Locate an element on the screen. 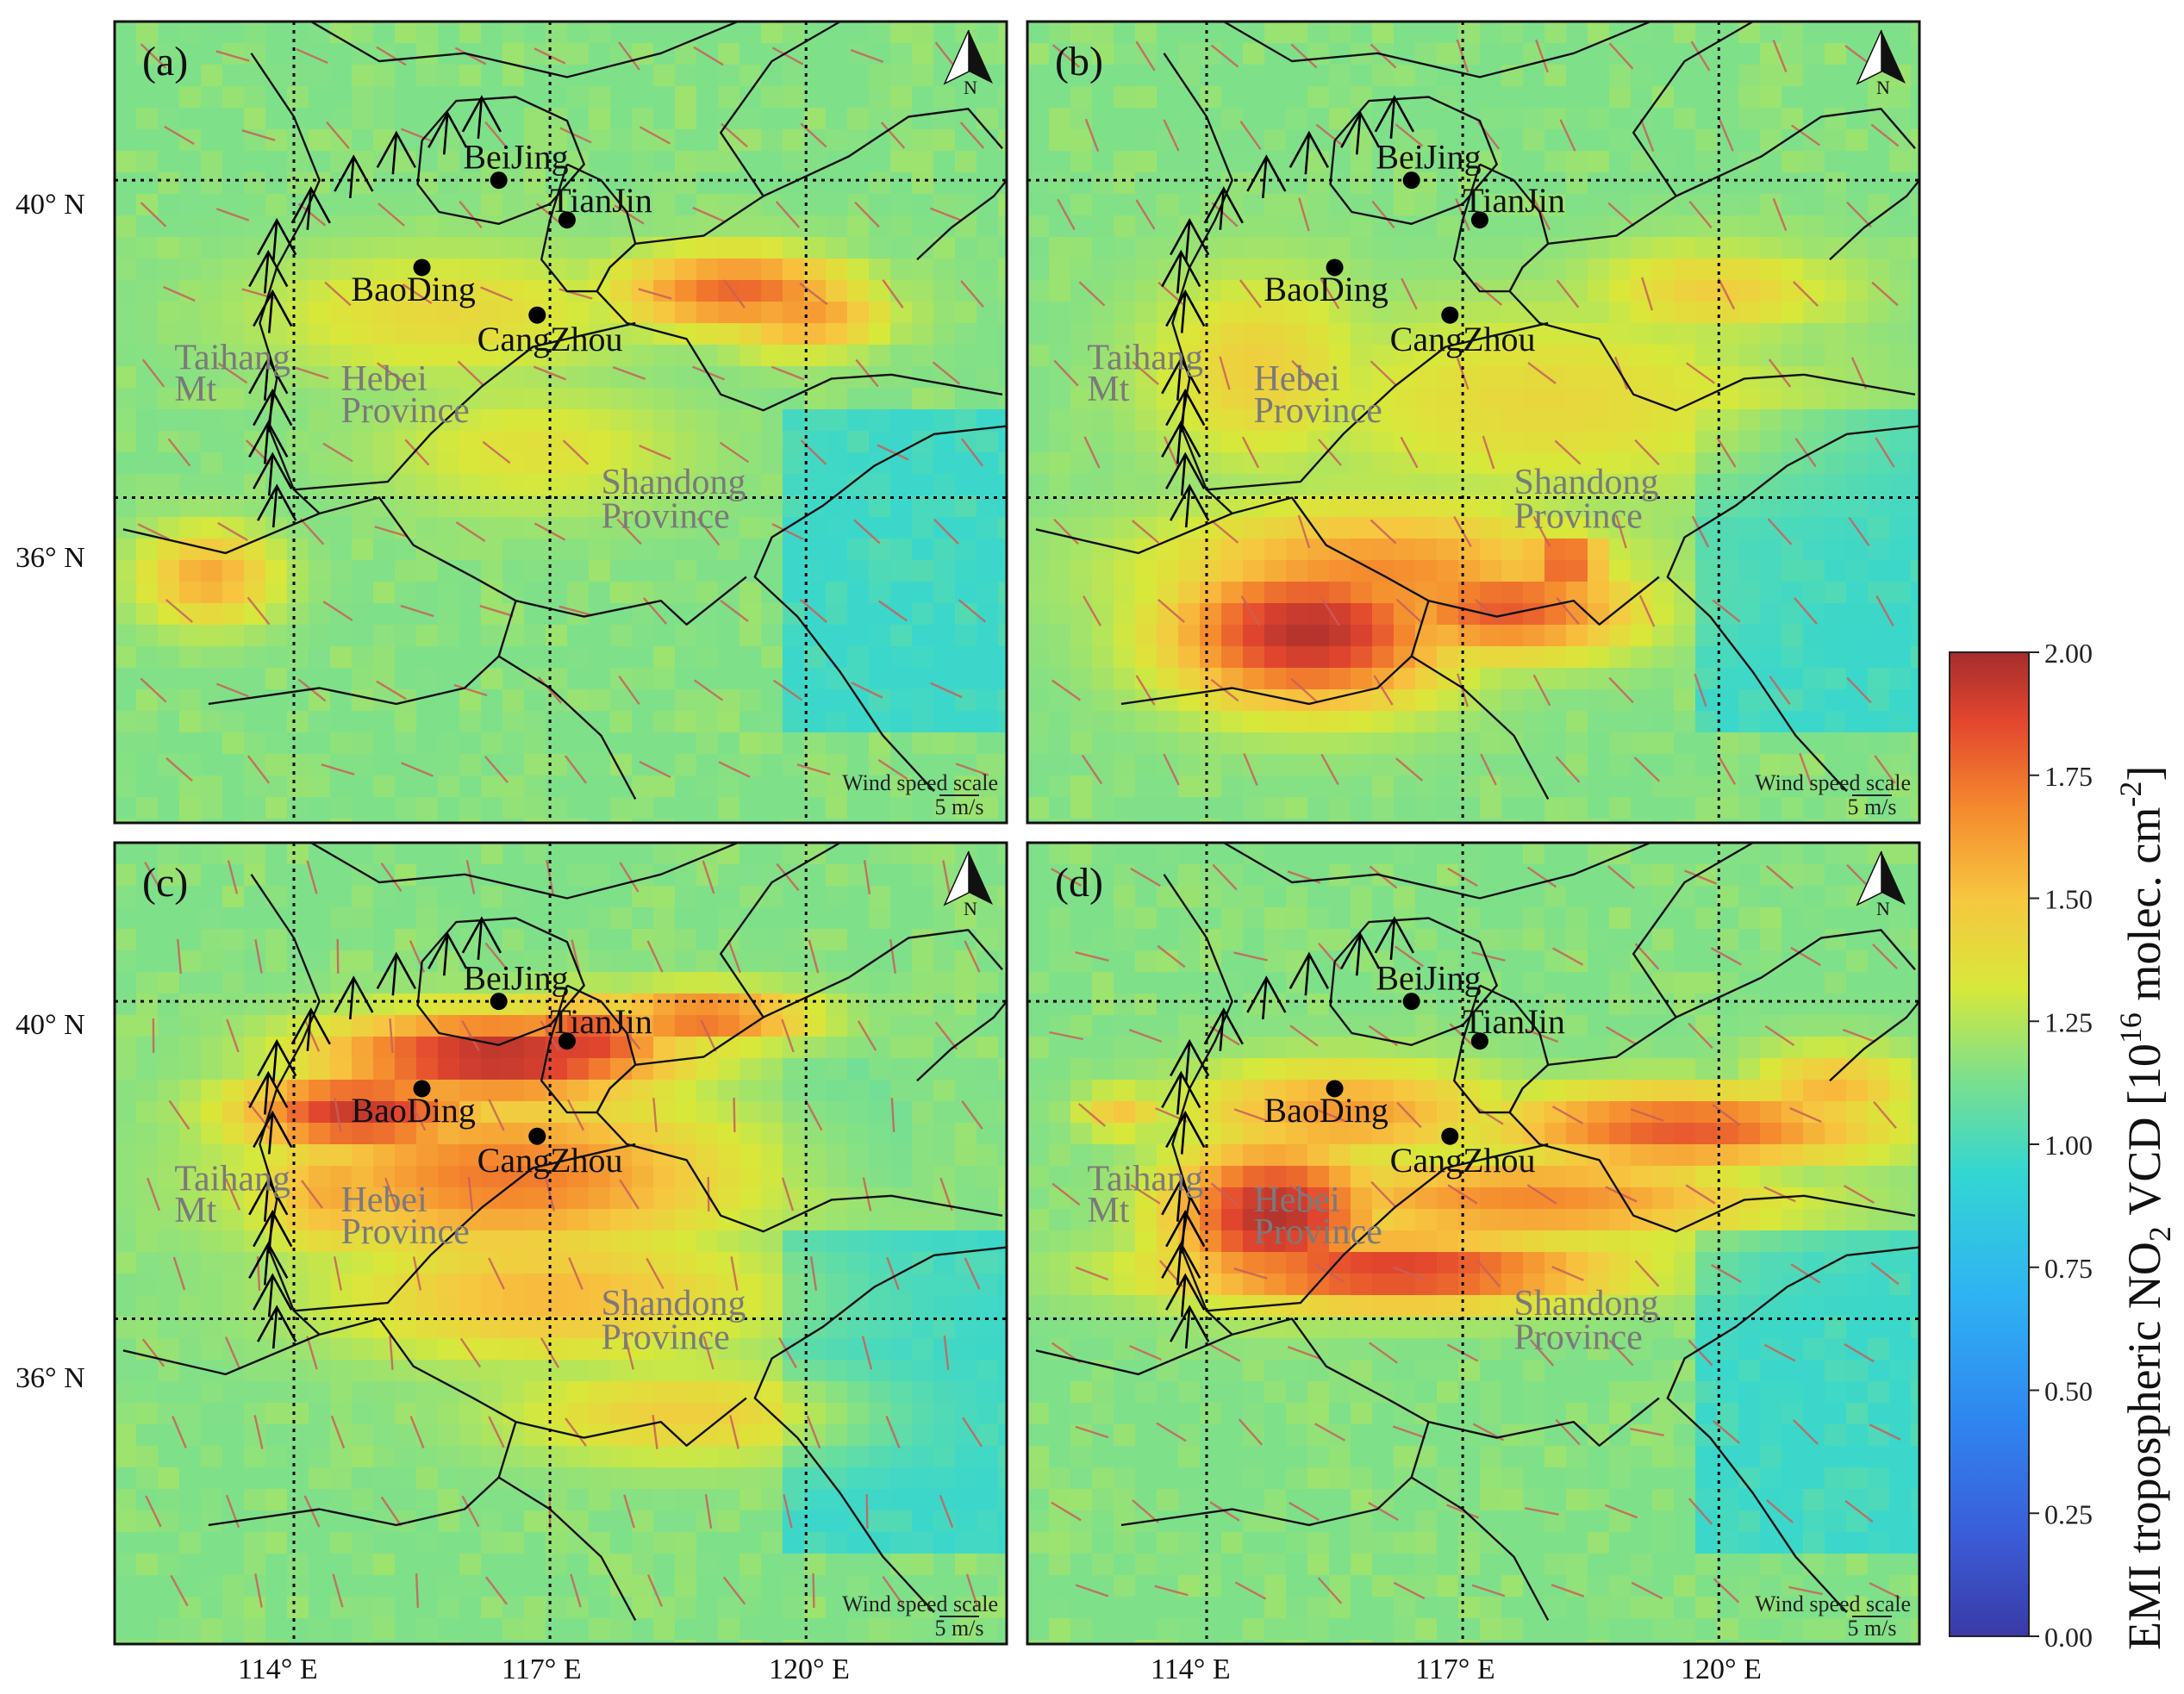 The width and height of the screenshot is (2184, 1694). mountain-marker is located at coordinates (1181, 442).